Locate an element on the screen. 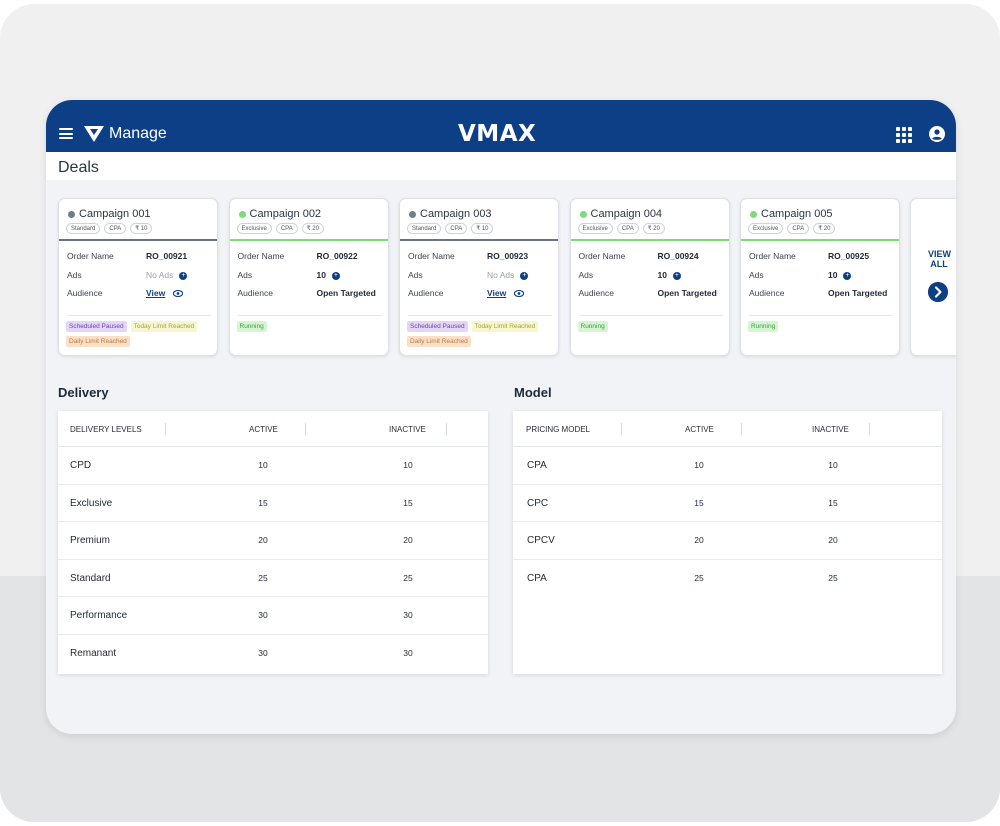  brand-v-icon is located at coordinates (94, 134).